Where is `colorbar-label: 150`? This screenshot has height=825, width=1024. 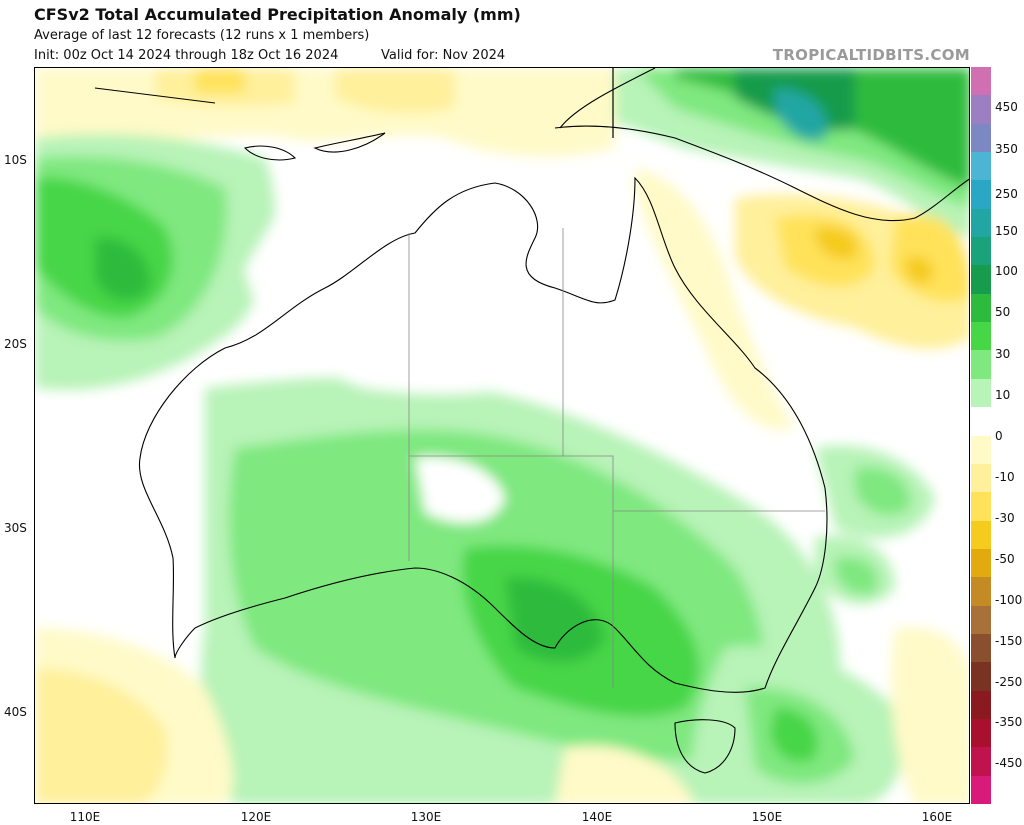
colorbar-label: 150 is located at coordinates (1006, 231).